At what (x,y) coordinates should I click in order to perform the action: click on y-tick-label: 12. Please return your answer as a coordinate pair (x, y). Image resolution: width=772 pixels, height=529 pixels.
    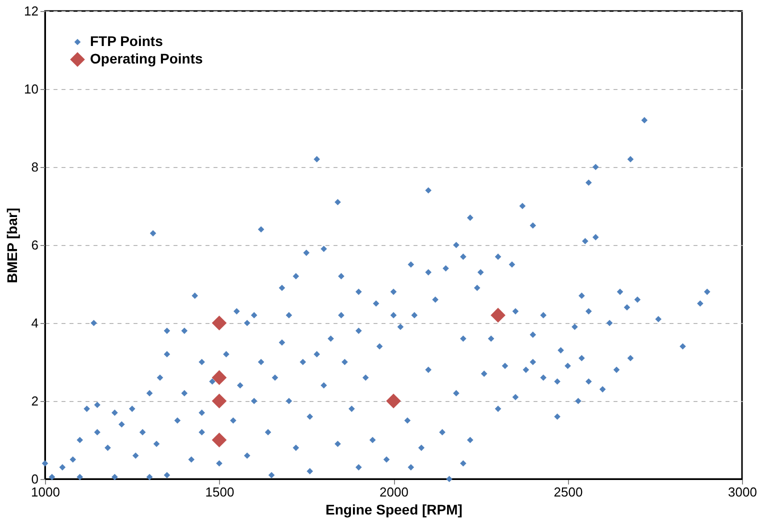
    Looking at the image, I should click on (31, 11).